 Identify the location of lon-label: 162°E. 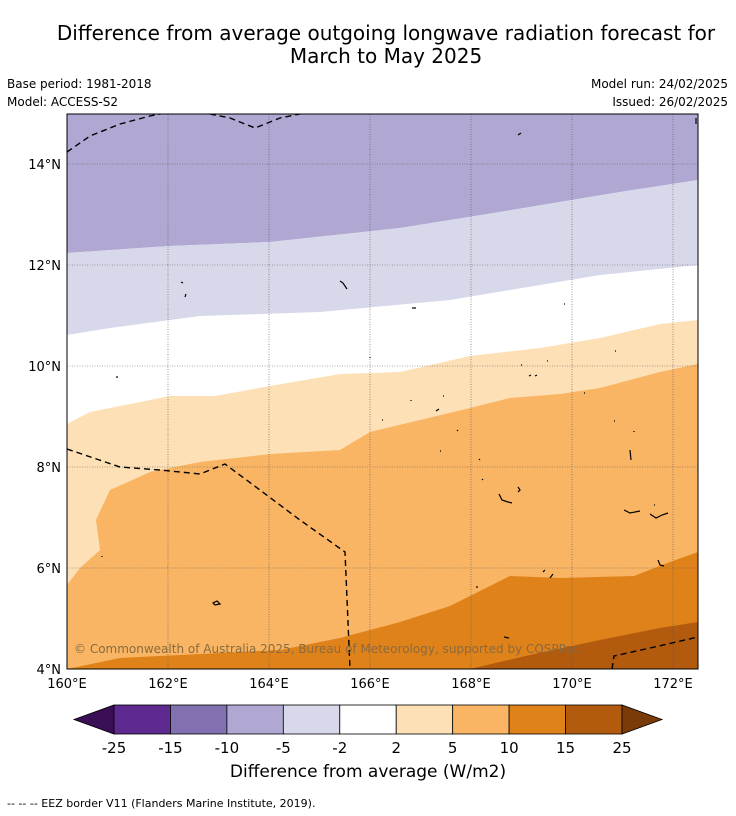
(168, 684).